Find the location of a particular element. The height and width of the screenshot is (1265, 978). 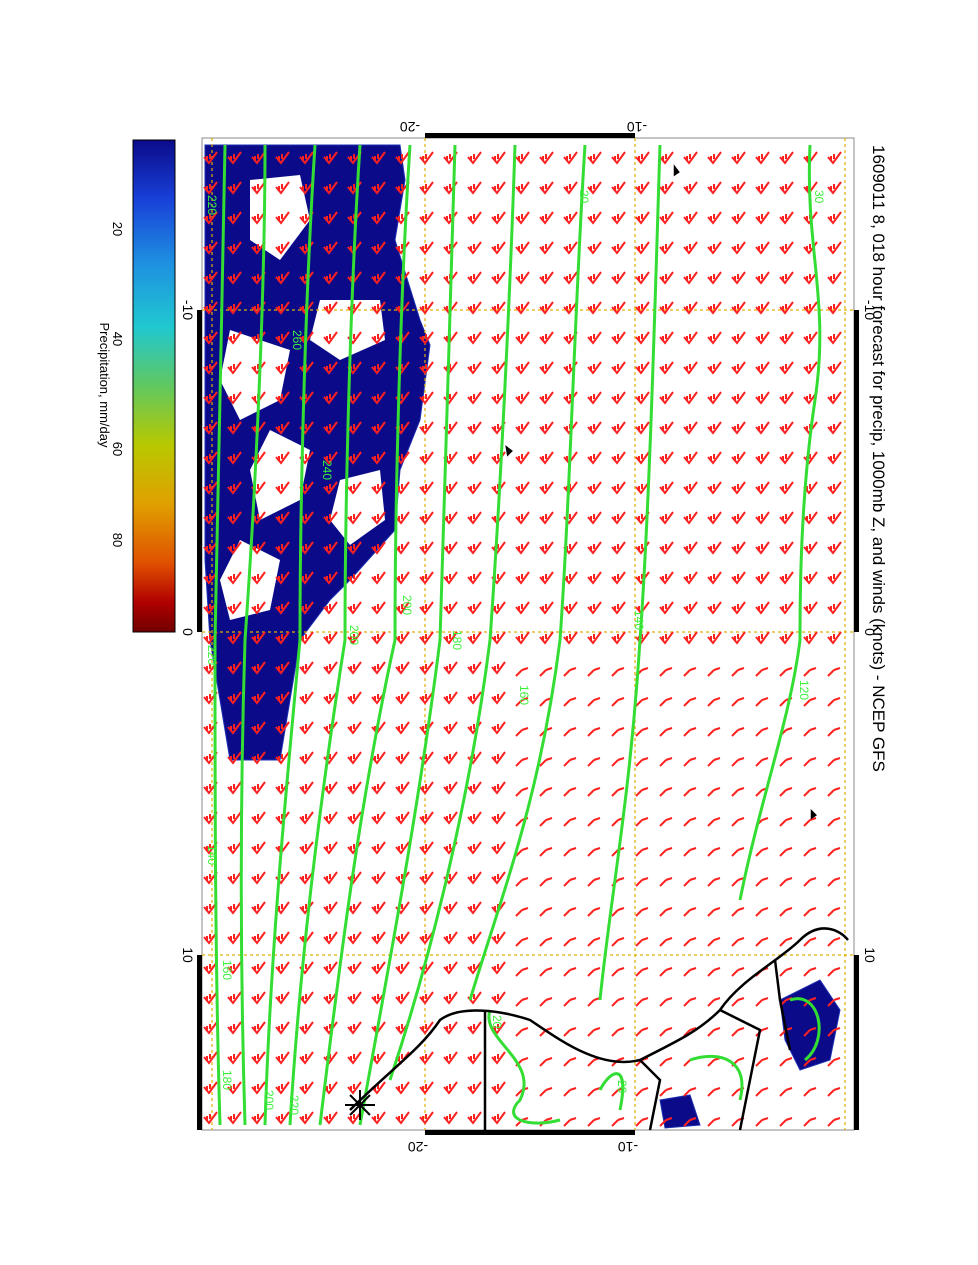

coastline-africa is located at coordinates (599, 1019).